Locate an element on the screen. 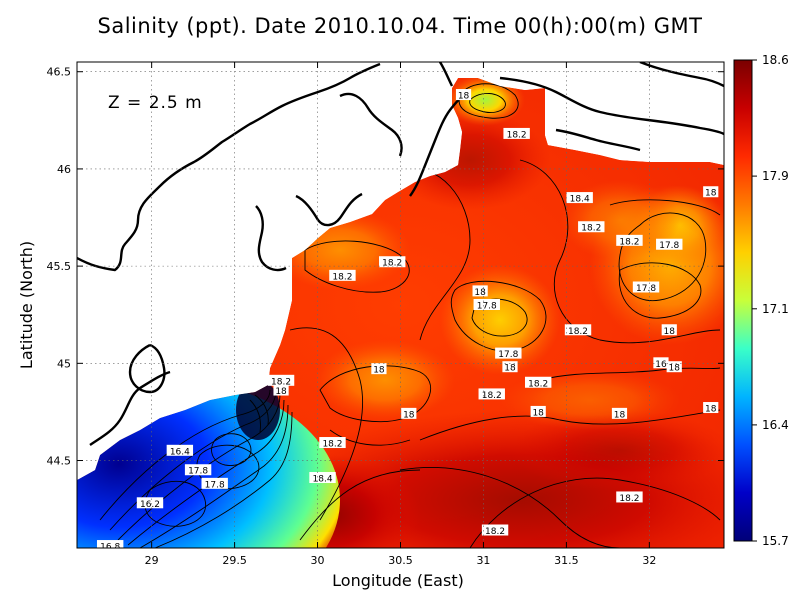 The image size is (800, 600). depth-label: Z = 2.5 m is located at coordinates (155, 103).